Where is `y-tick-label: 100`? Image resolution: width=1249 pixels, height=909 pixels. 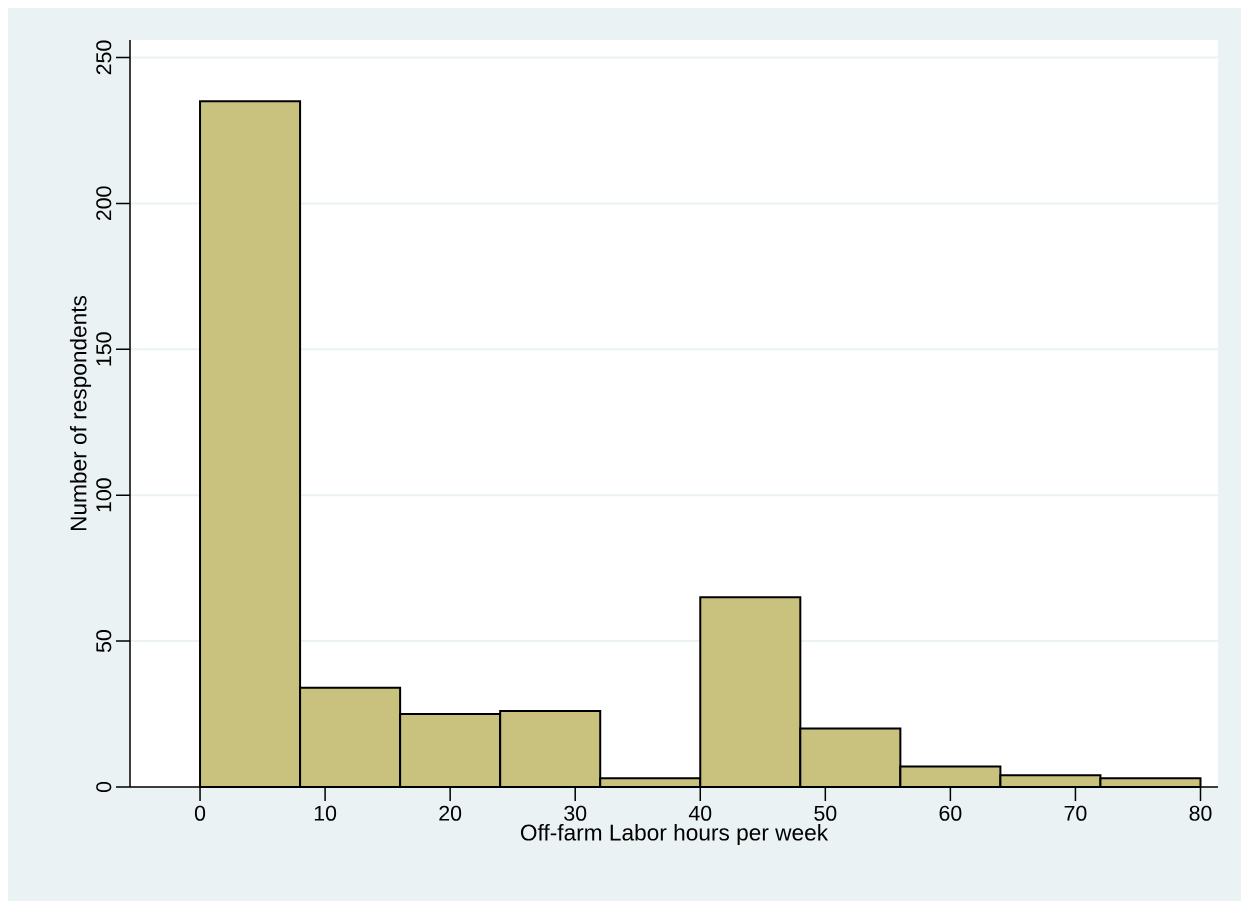
y-tick-label: 100 is located at coordinates (104, 495).